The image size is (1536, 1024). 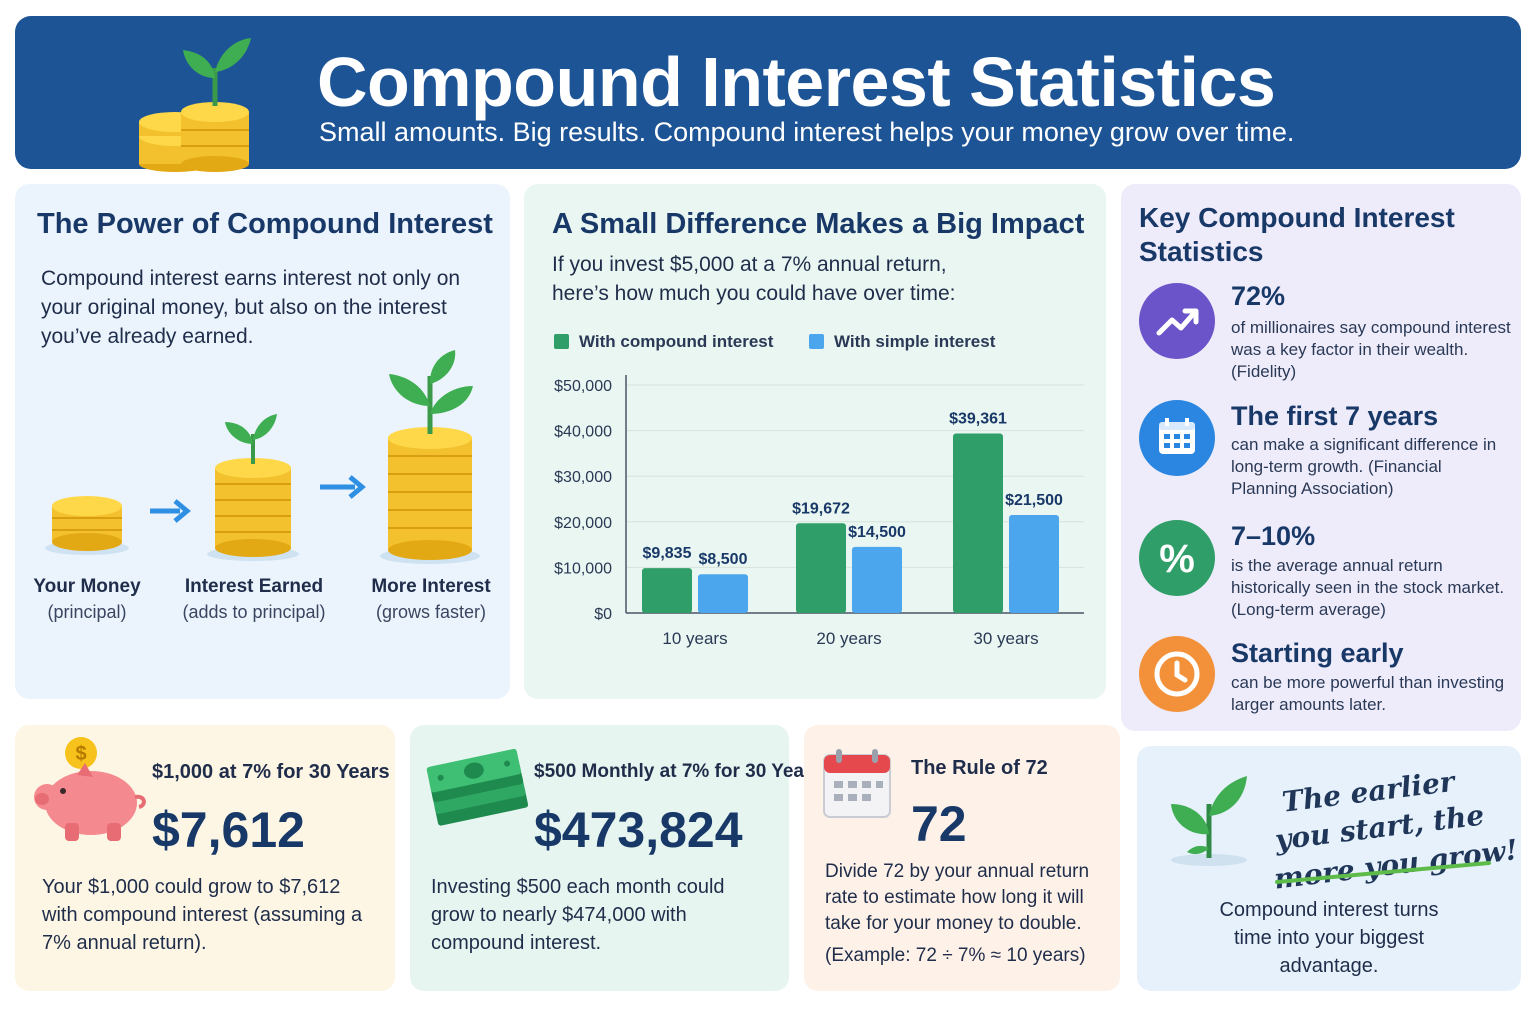 What do you see at coordinates (1034, 500) in the screenshot?
I see `bar-data-label: $21,500` at bounding box center [1034, 500].